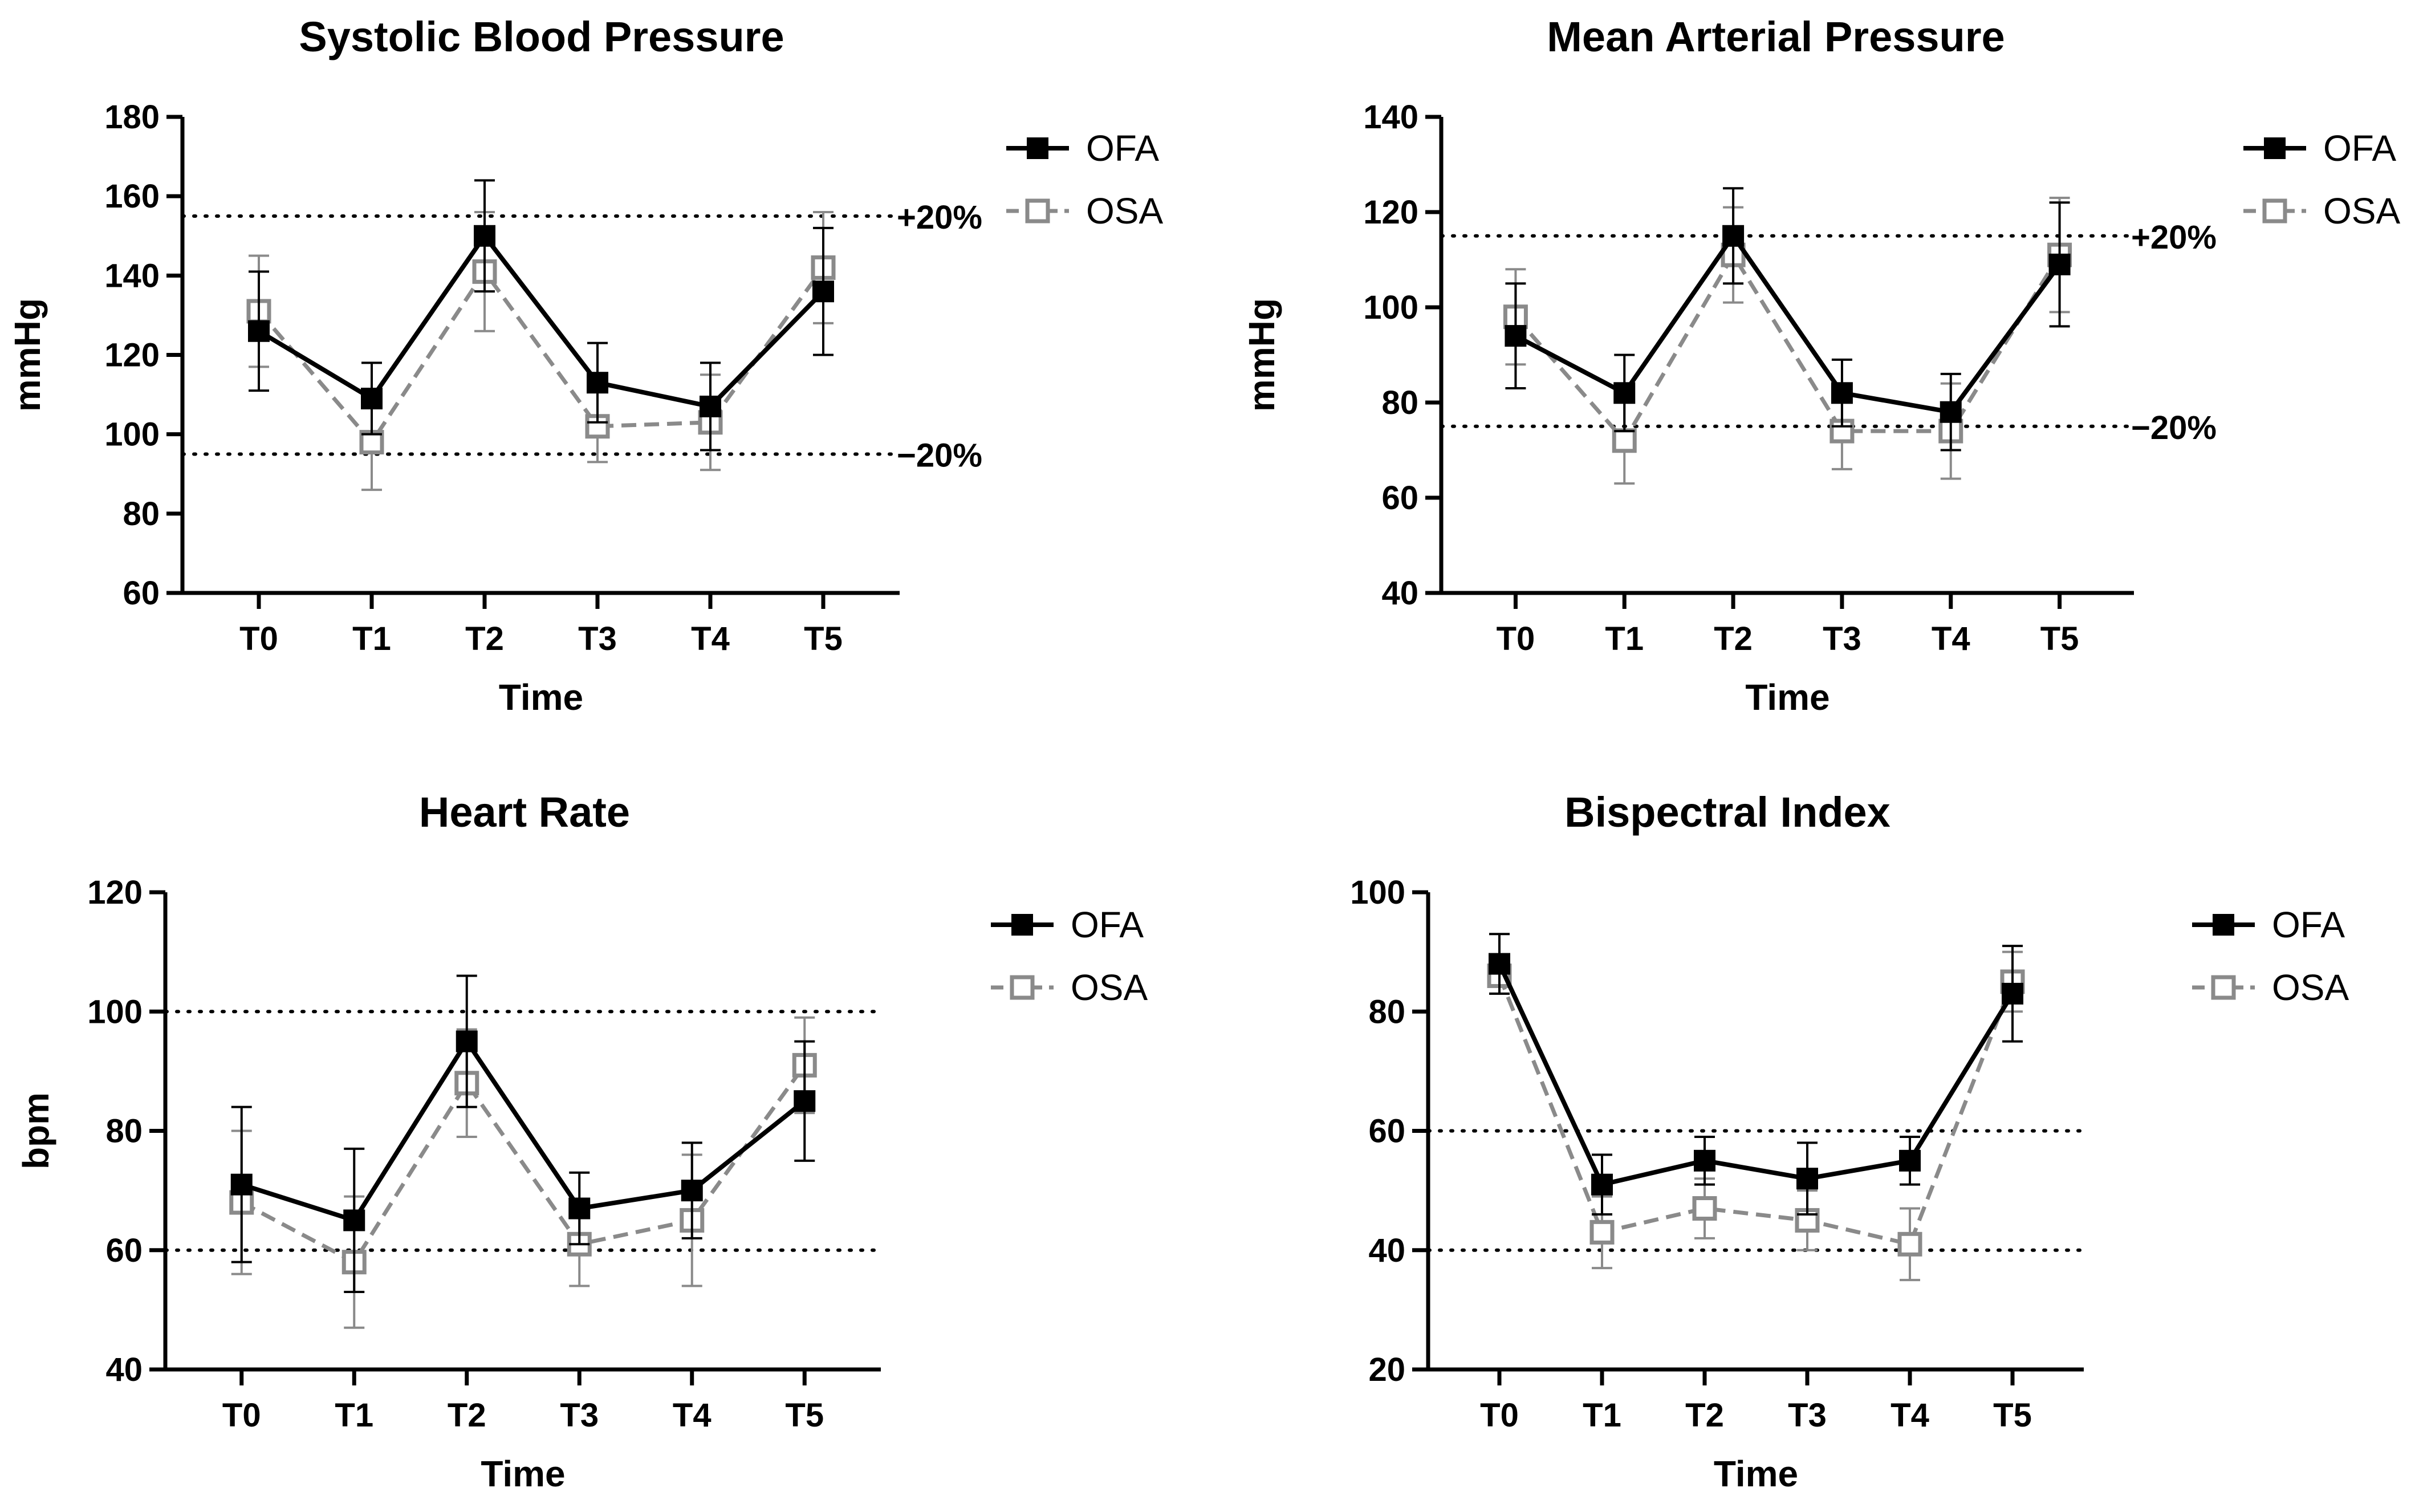 The height and width of the screenshot is (1512, 2419). What do you see at coordinates (823, 638) in the screenshot?
I see `systolic-blood-pressure-x-tick-label: T5` at bounding box center [823, 638].